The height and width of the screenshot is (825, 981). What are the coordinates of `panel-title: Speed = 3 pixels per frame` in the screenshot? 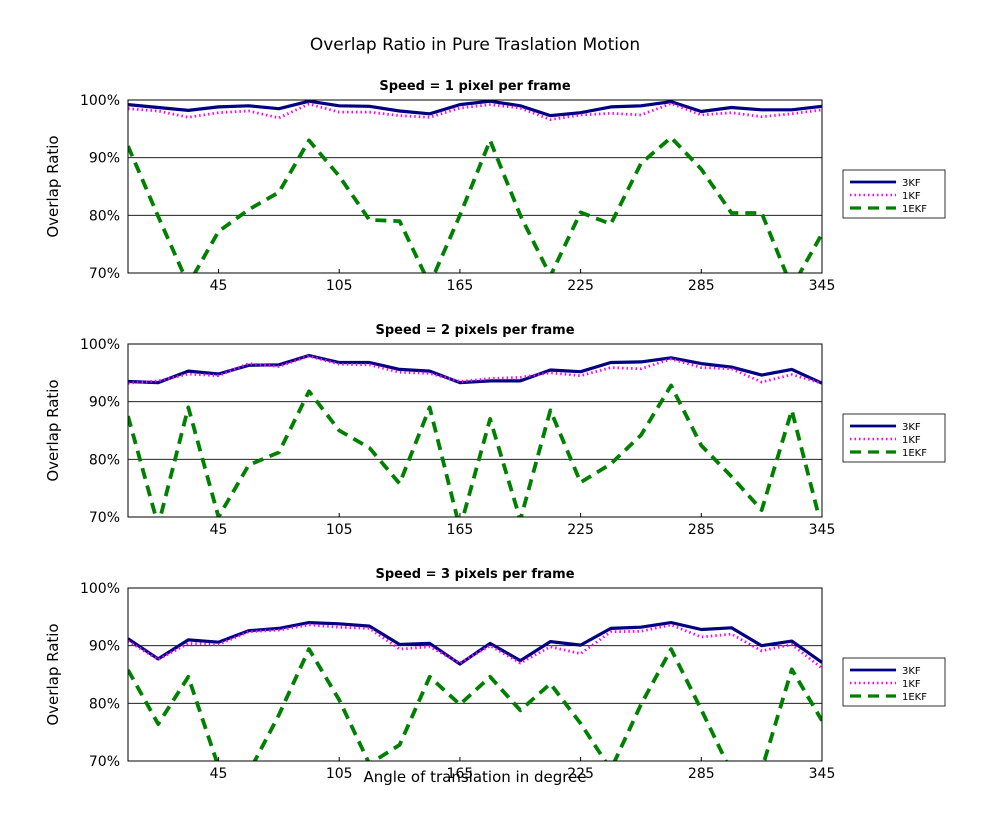 It's located at (474, 574).